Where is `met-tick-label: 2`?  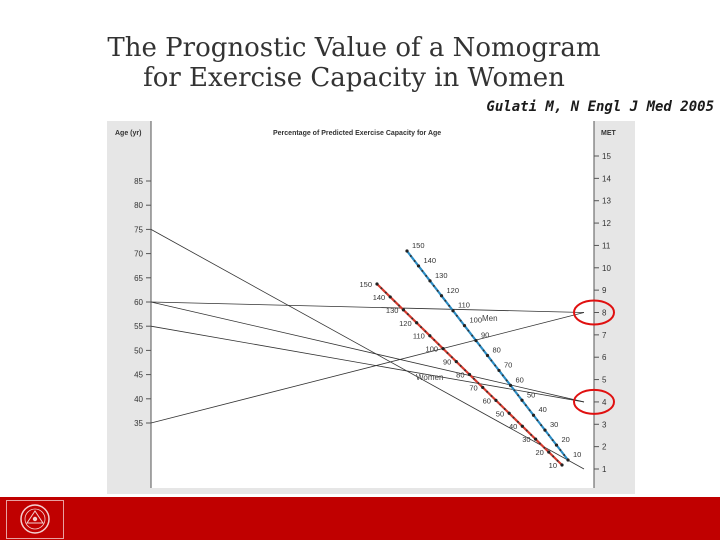
met-tick-label: 2 is located at coordinates (604, 447).